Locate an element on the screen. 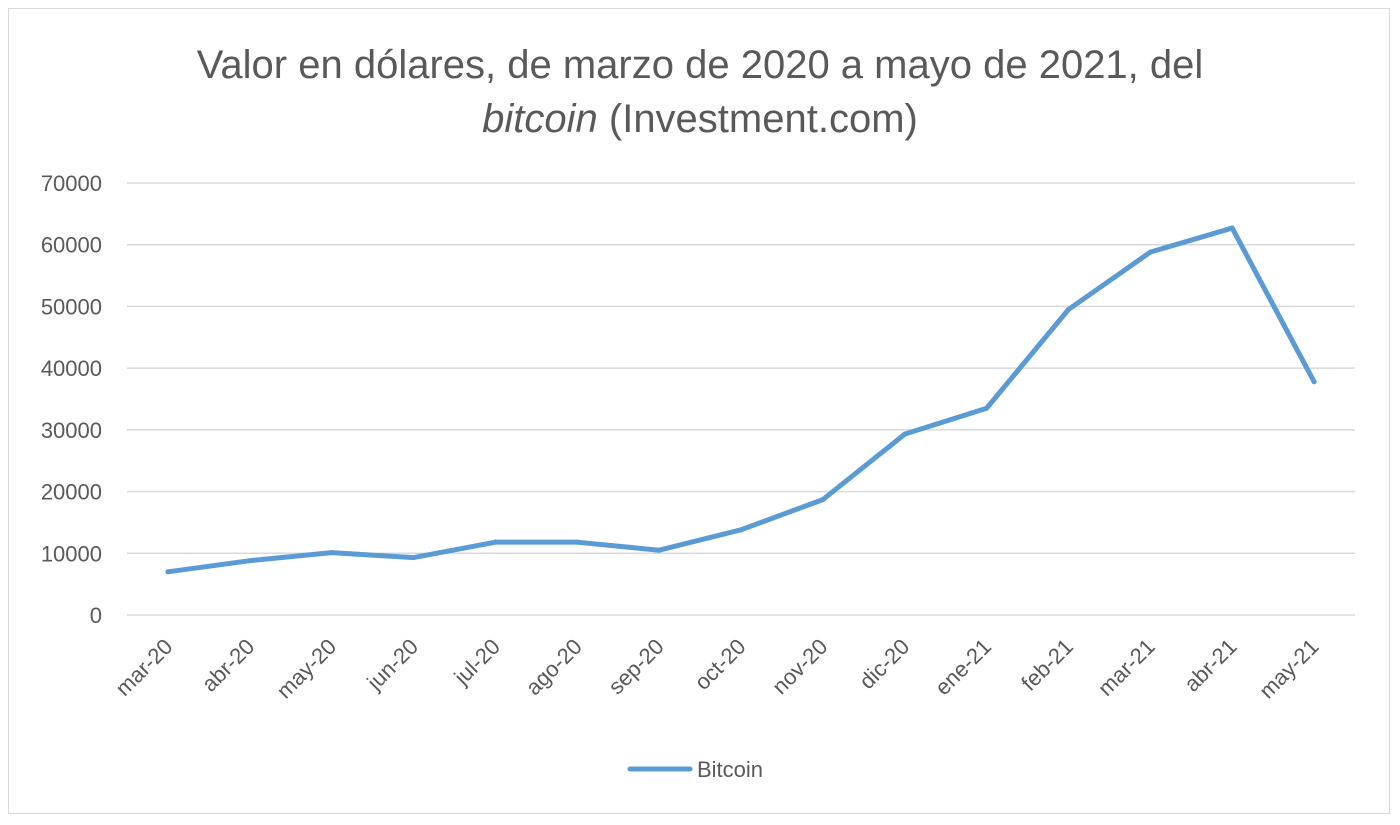 The image size is (1400, 825). legend-label: Bitcoin is located at coordinates (730, 769).